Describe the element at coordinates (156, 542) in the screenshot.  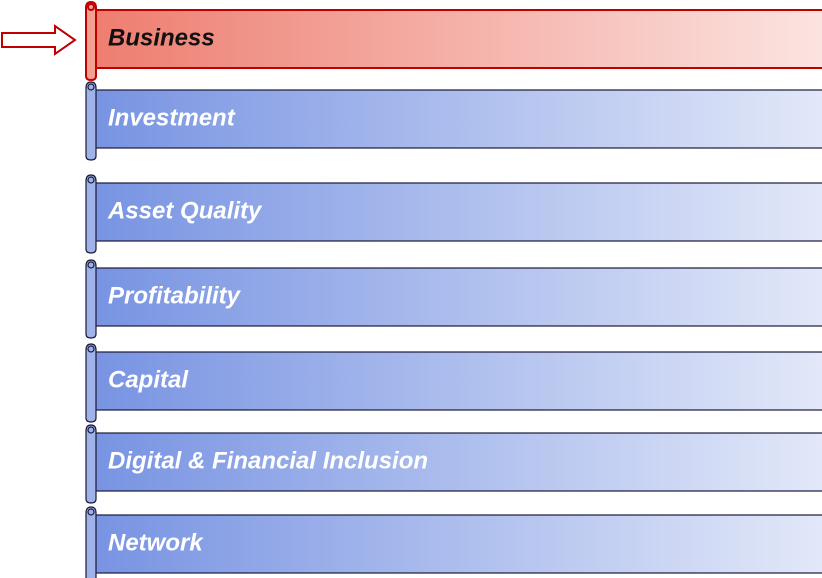
I see `banner-label: Network` at that location.